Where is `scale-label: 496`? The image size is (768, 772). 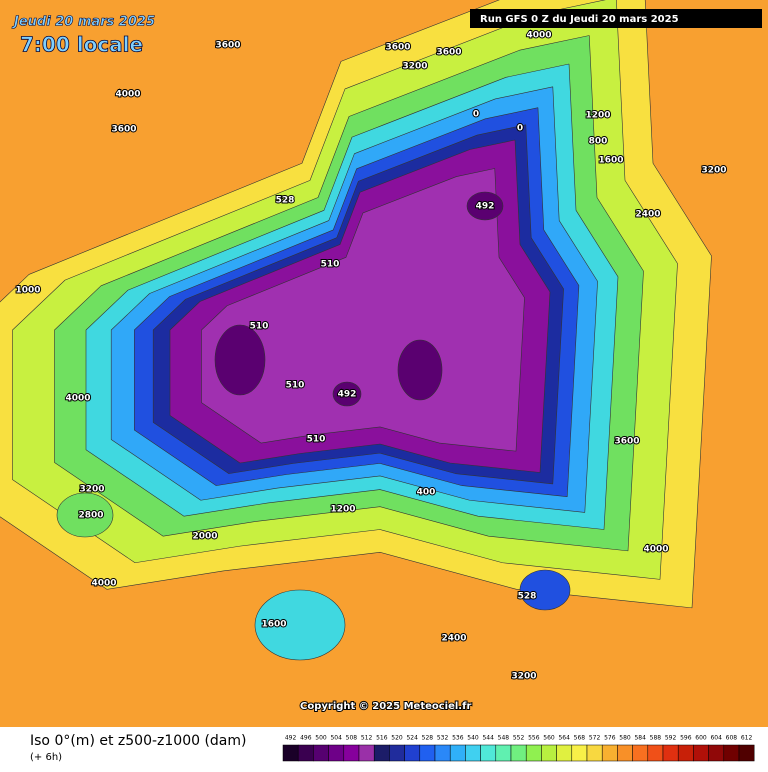
scale-label: 496 is located at coordinates (306, 738).